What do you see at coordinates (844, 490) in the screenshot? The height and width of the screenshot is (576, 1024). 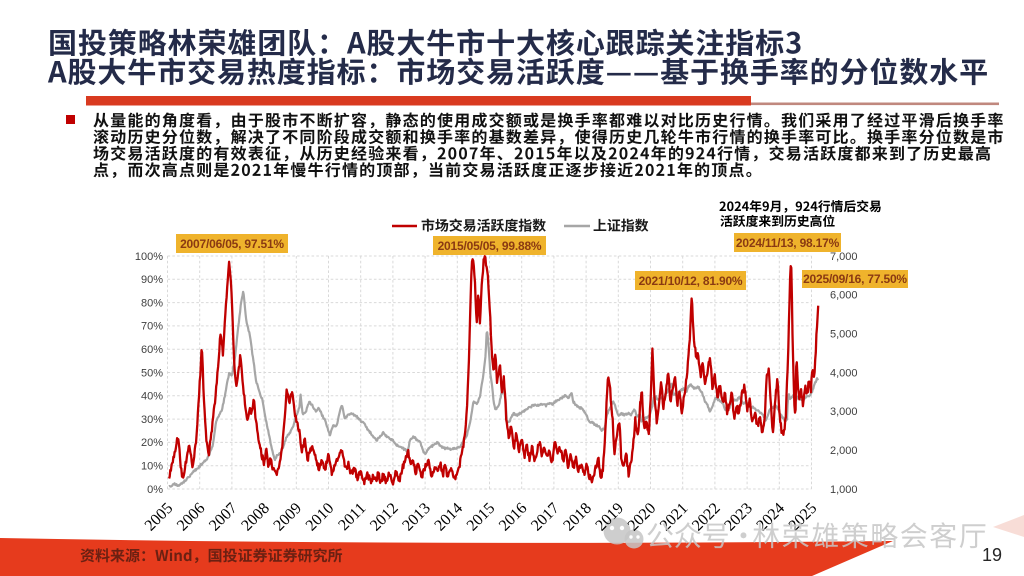 I see `svg-text: 1,000` at bounding box center [844, 490].